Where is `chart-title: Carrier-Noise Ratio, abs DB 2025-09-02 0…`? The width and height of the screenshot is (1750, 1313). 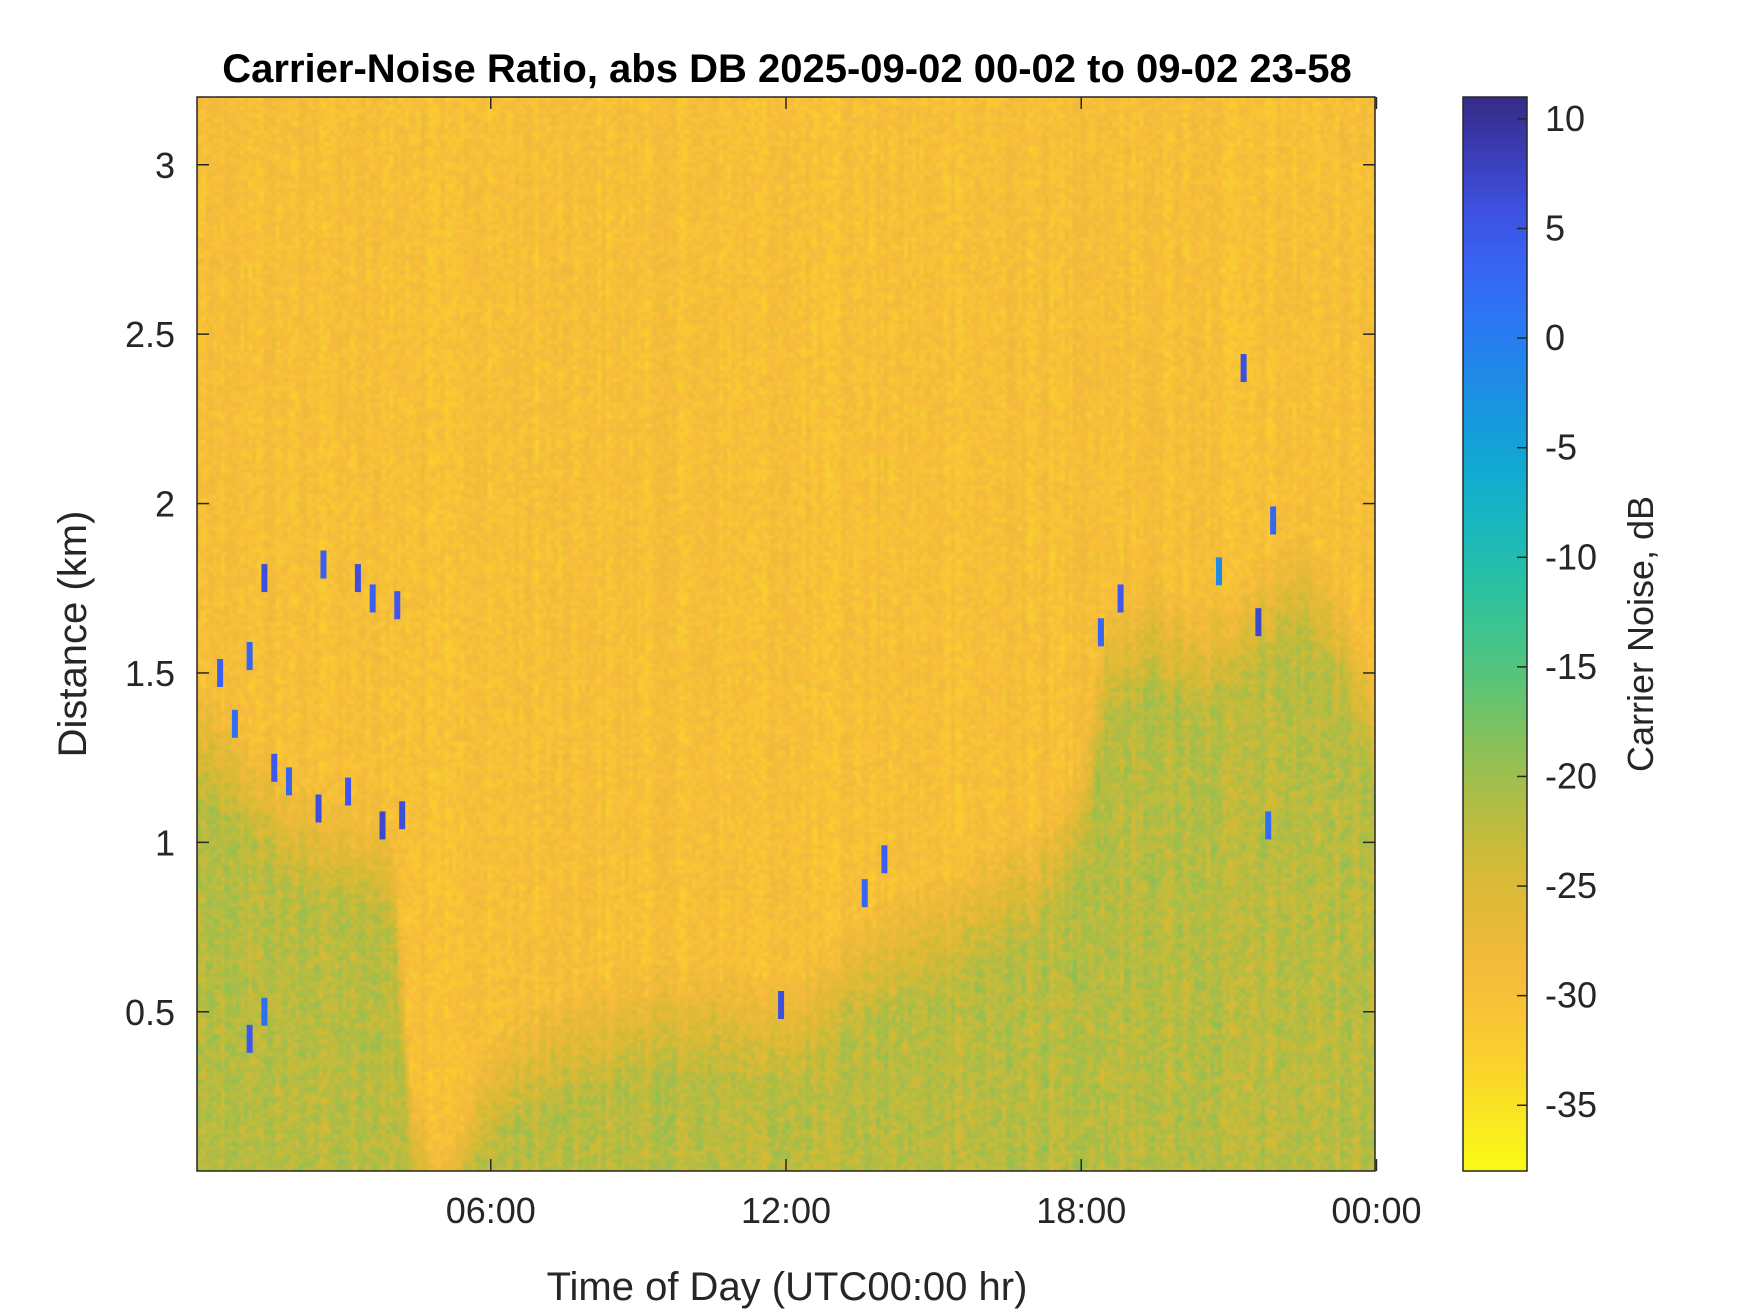
chart-title: Carrier-Noise Ratio, abs DB 2025-09-02 0… is located at coordinates (786, 69).